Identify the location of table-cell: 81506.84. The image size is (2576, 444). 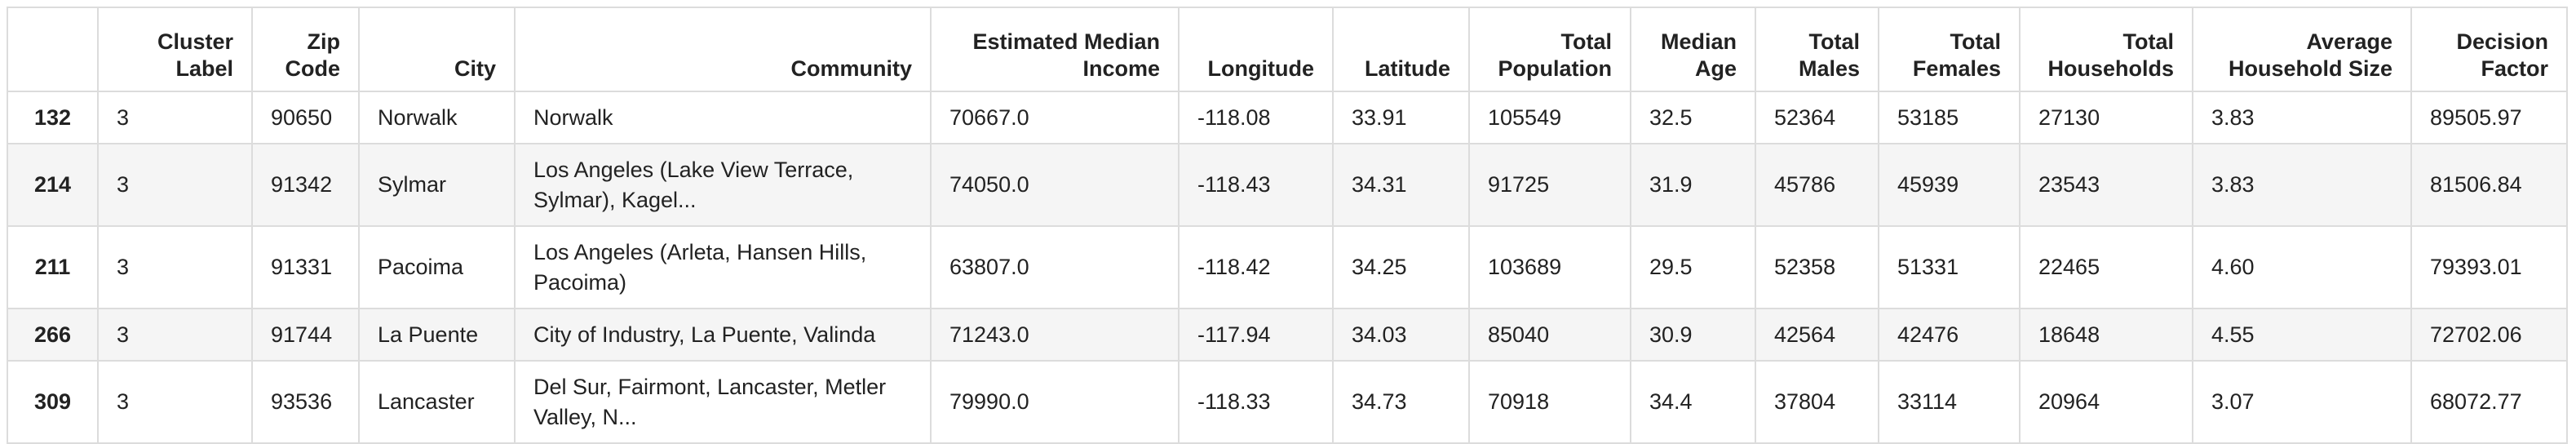
(2489, 185).